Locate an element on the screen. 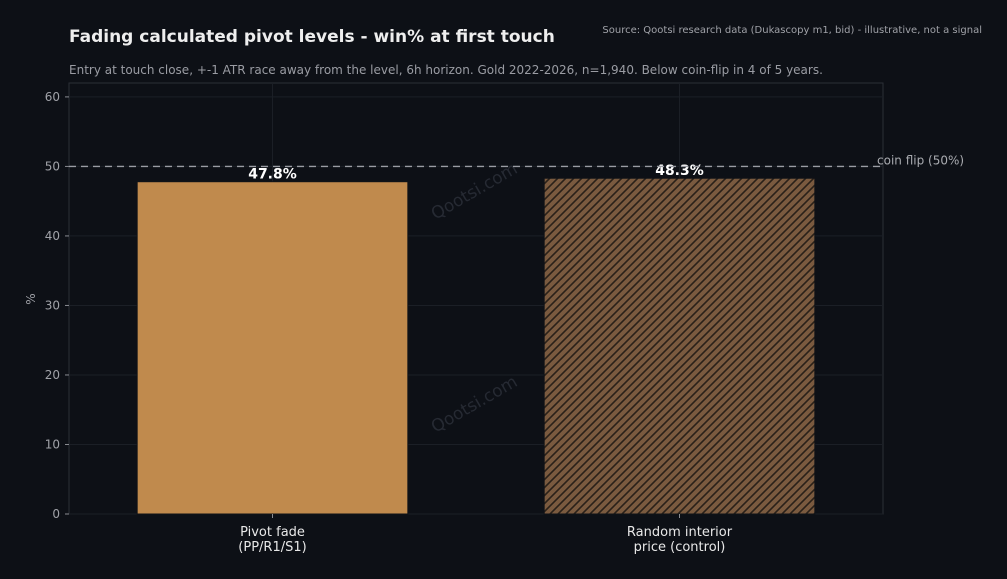  y-axis-label: % is located at coordinates (31, 298).